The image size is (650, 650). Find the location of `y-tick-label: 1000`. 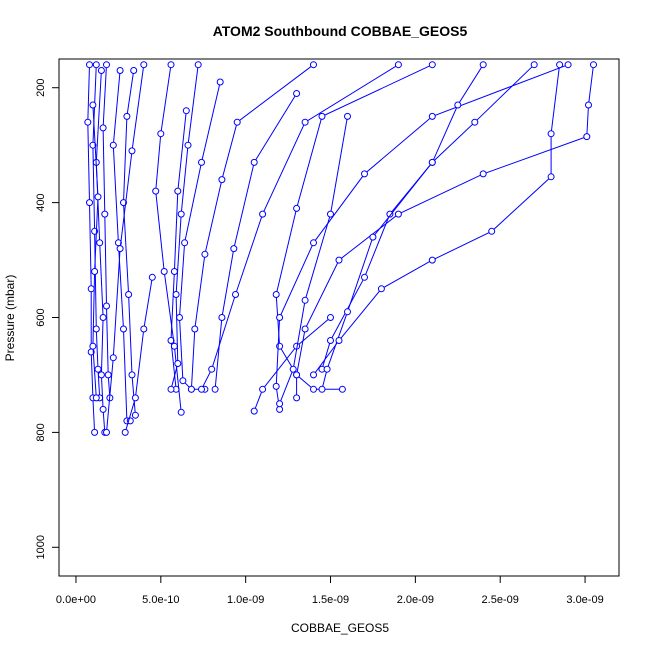

y-tick-label: 1000 is located at coordinates (41, 547).